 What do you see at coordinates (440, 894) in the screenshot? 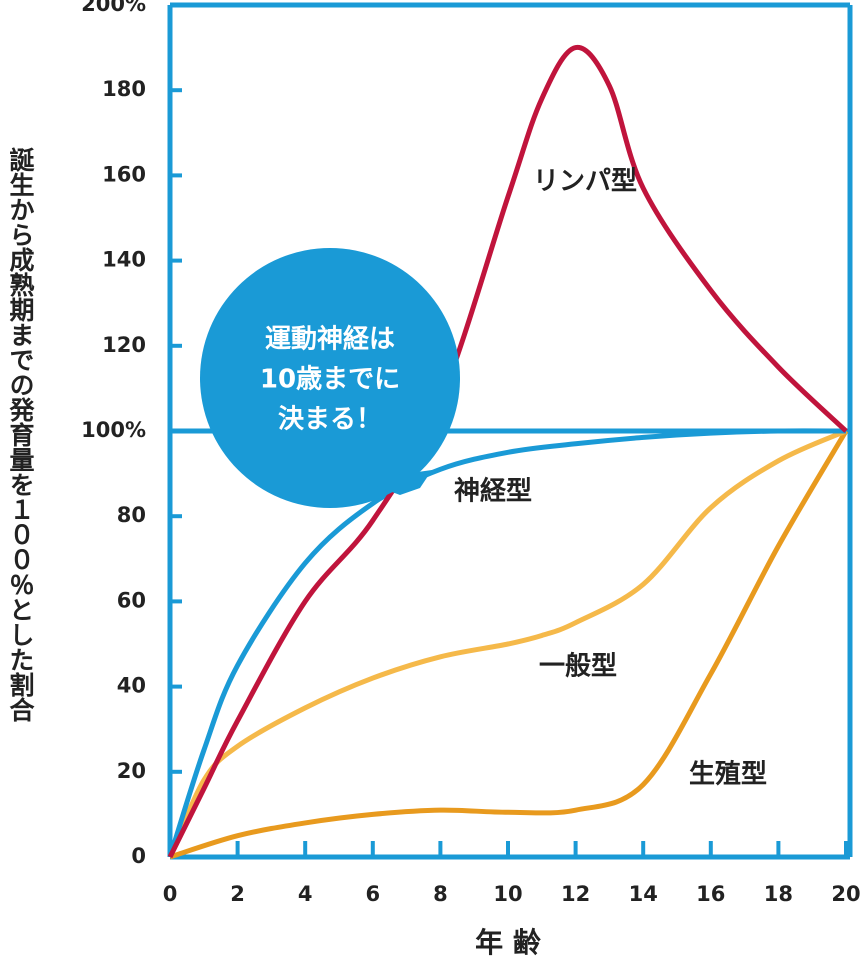
I see `x-tick-label: 8` at bounding box center [440, 894].